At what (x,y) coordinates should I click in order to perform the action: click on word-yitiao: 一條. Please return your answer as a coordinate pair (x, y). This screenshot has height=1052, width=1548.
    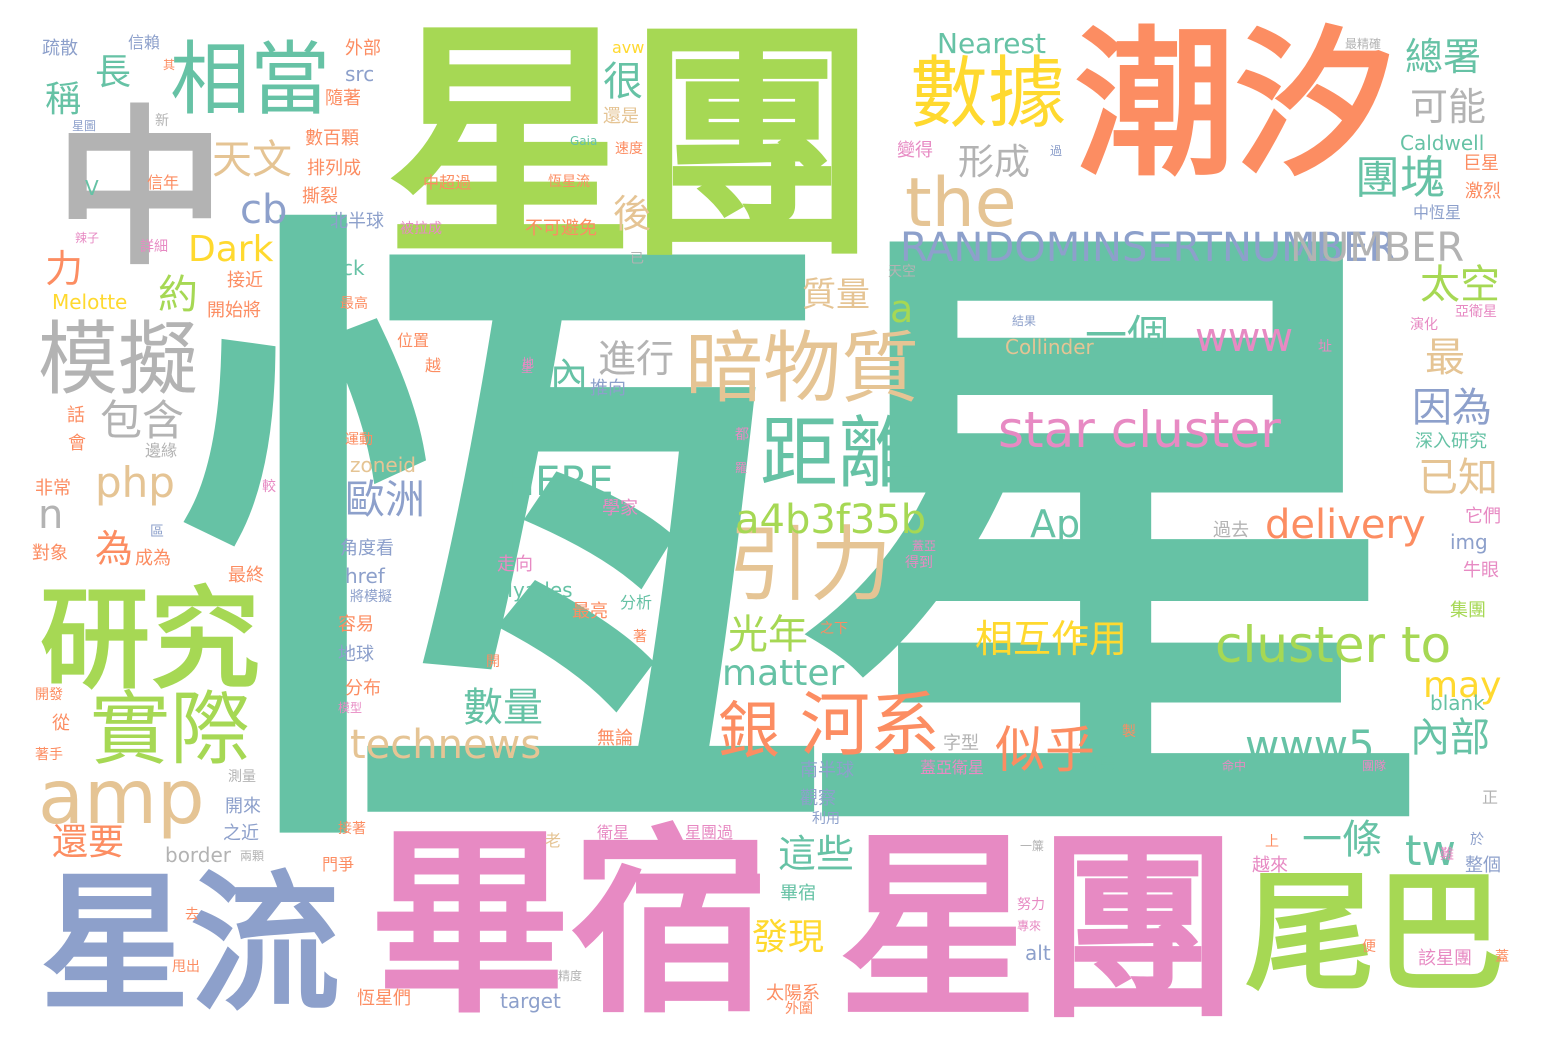
    Looking at the image, I should click on (1342, 840).